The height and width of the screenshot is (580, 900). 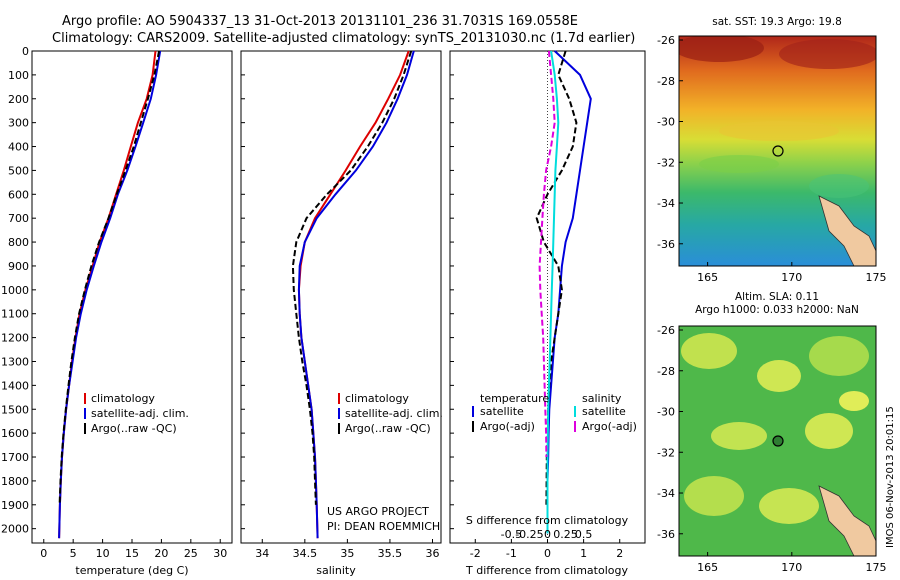 What do you see at coordinates (15, 338) in the screenshot?
I see `depth-tick-label: 1200` at bounding box center [15, 338].